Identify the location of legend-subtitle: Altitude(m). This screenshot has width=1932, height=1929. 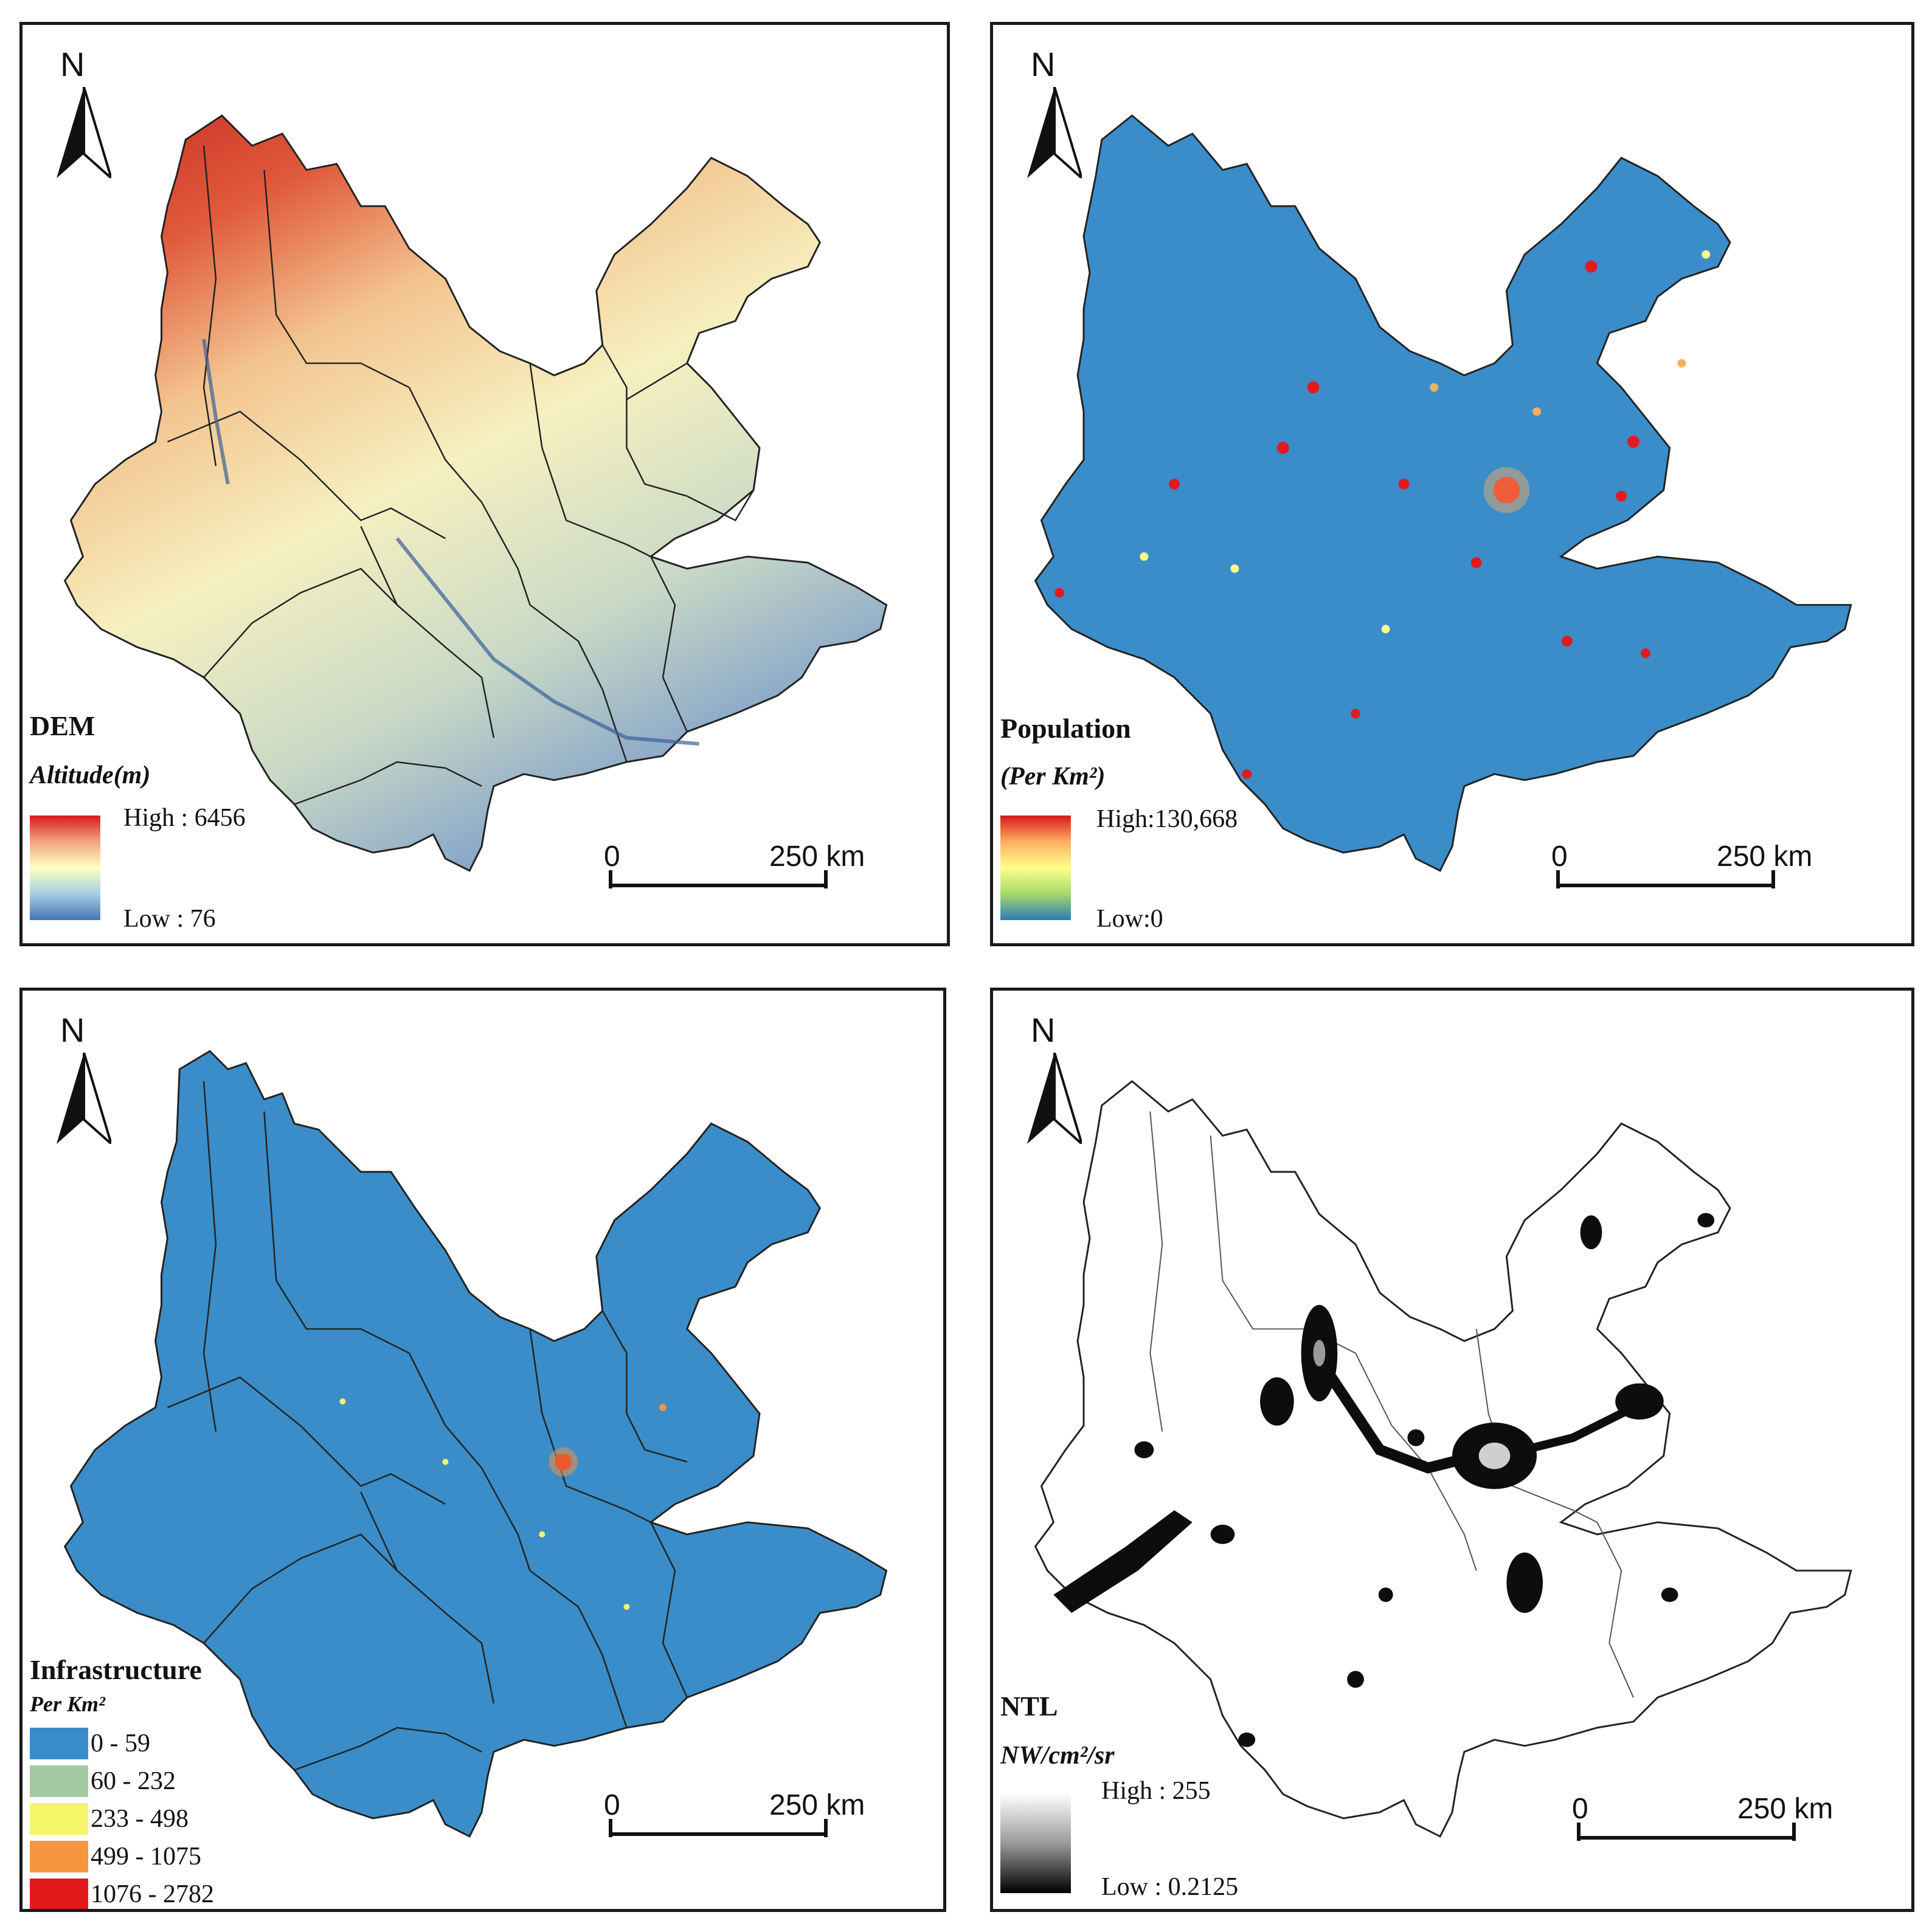
(90, 775).